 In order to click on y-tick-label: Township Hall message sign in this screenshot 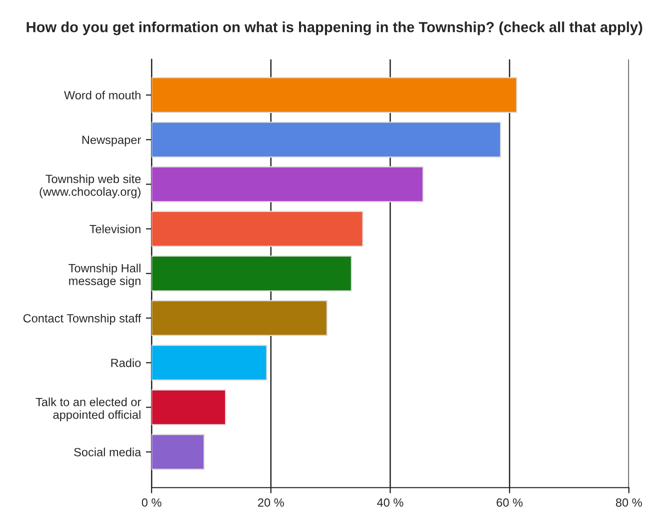, I will do `click(104, 276)`.